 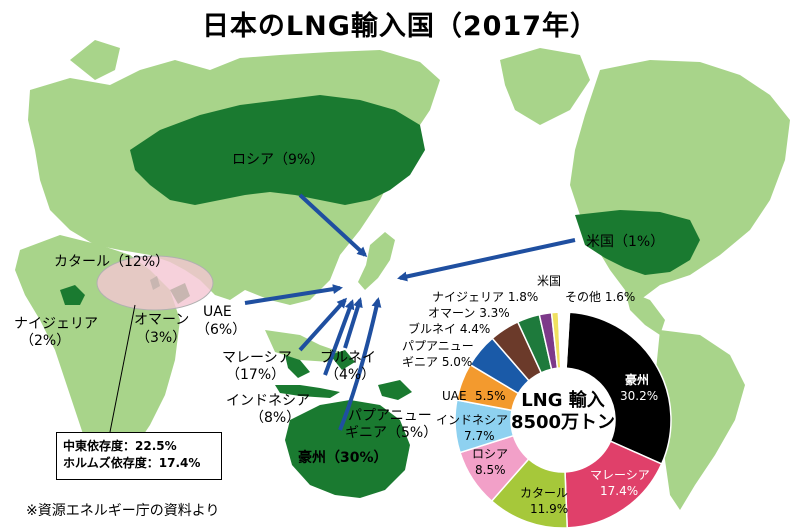 I want to click on donut-center-label: LNG 輸入 8500万トン, so click(x=563, y=412).